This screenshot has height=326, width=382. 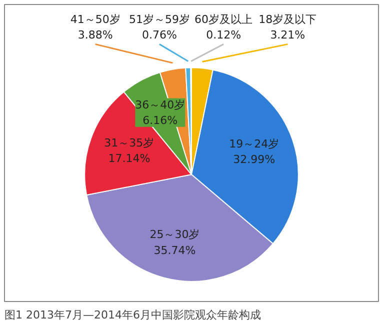 I want to click on data-label: 3.21%, so click(x=288, y=35).